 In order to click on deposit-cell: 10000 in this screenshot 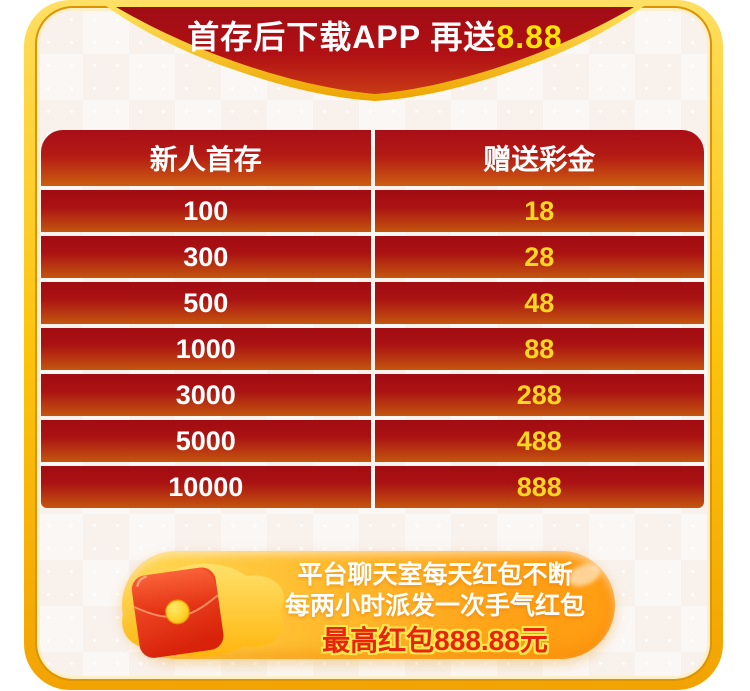, I will do `click(206, 487)`.